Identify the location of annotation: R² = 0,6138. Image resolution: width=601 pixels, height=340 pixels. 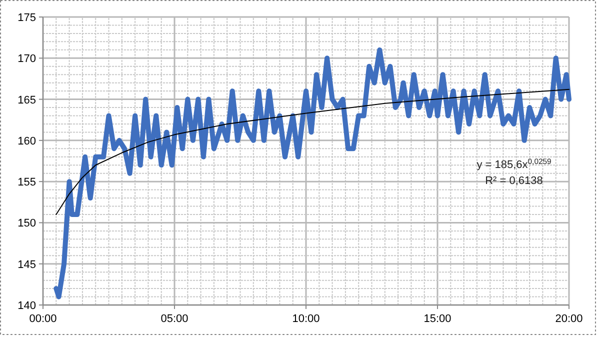
(514, 181).